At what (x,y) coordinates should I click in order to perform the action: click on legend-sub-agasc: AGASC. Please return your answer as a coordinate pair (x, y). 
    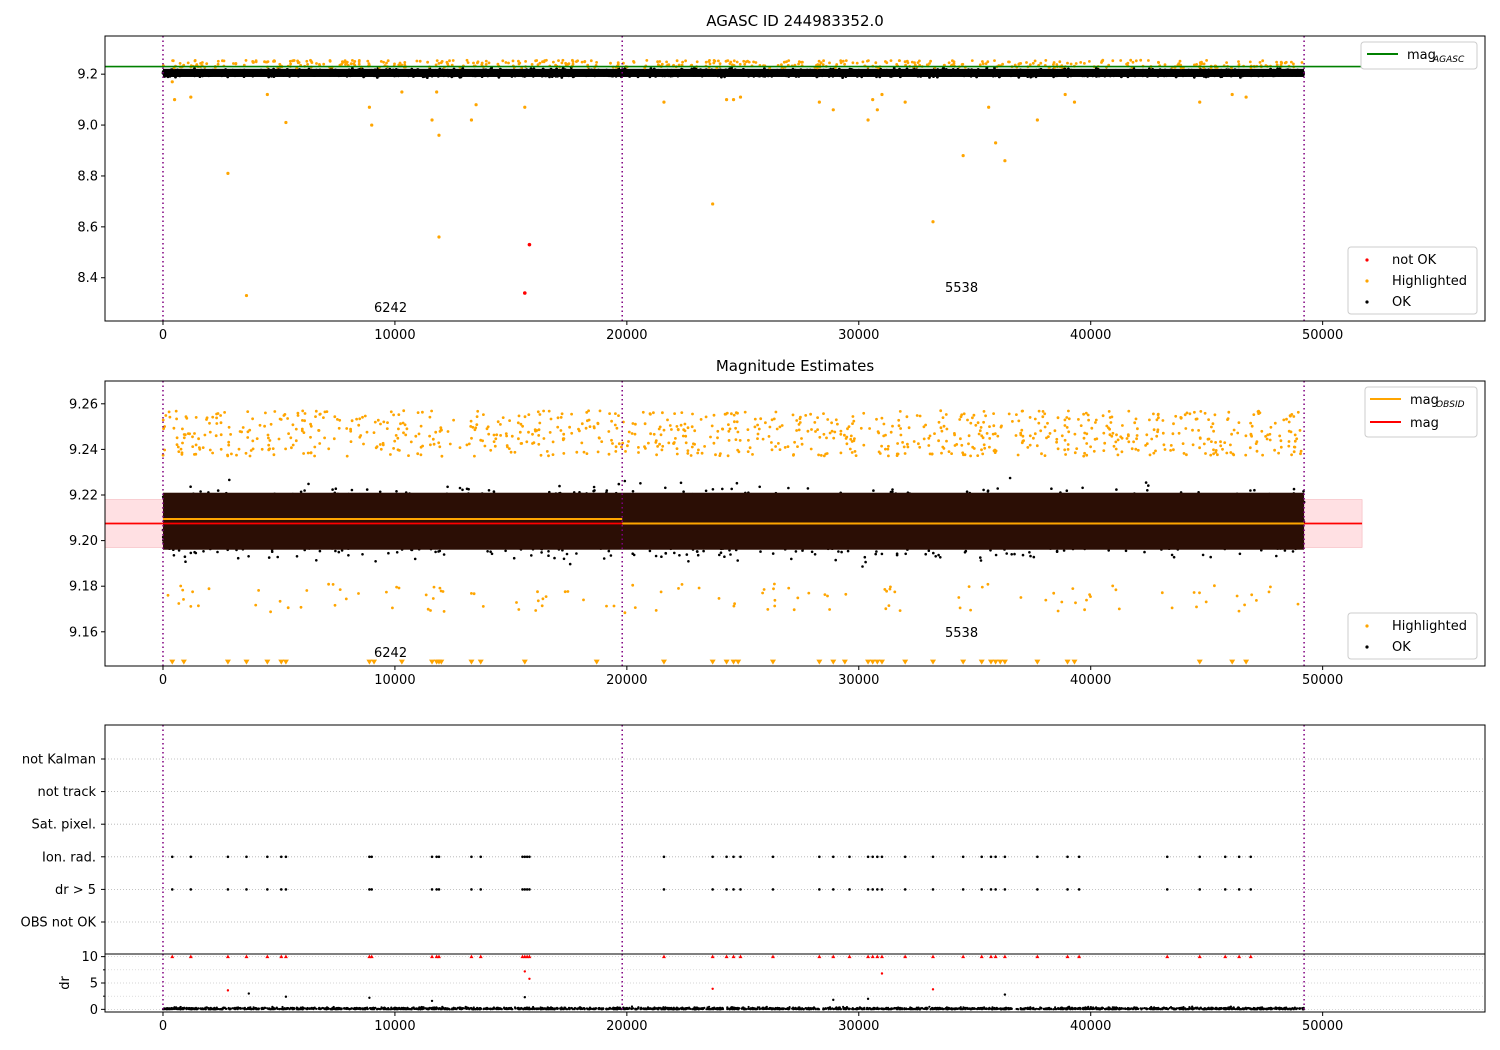
    Looking at the image, I should click on (1448, 60).